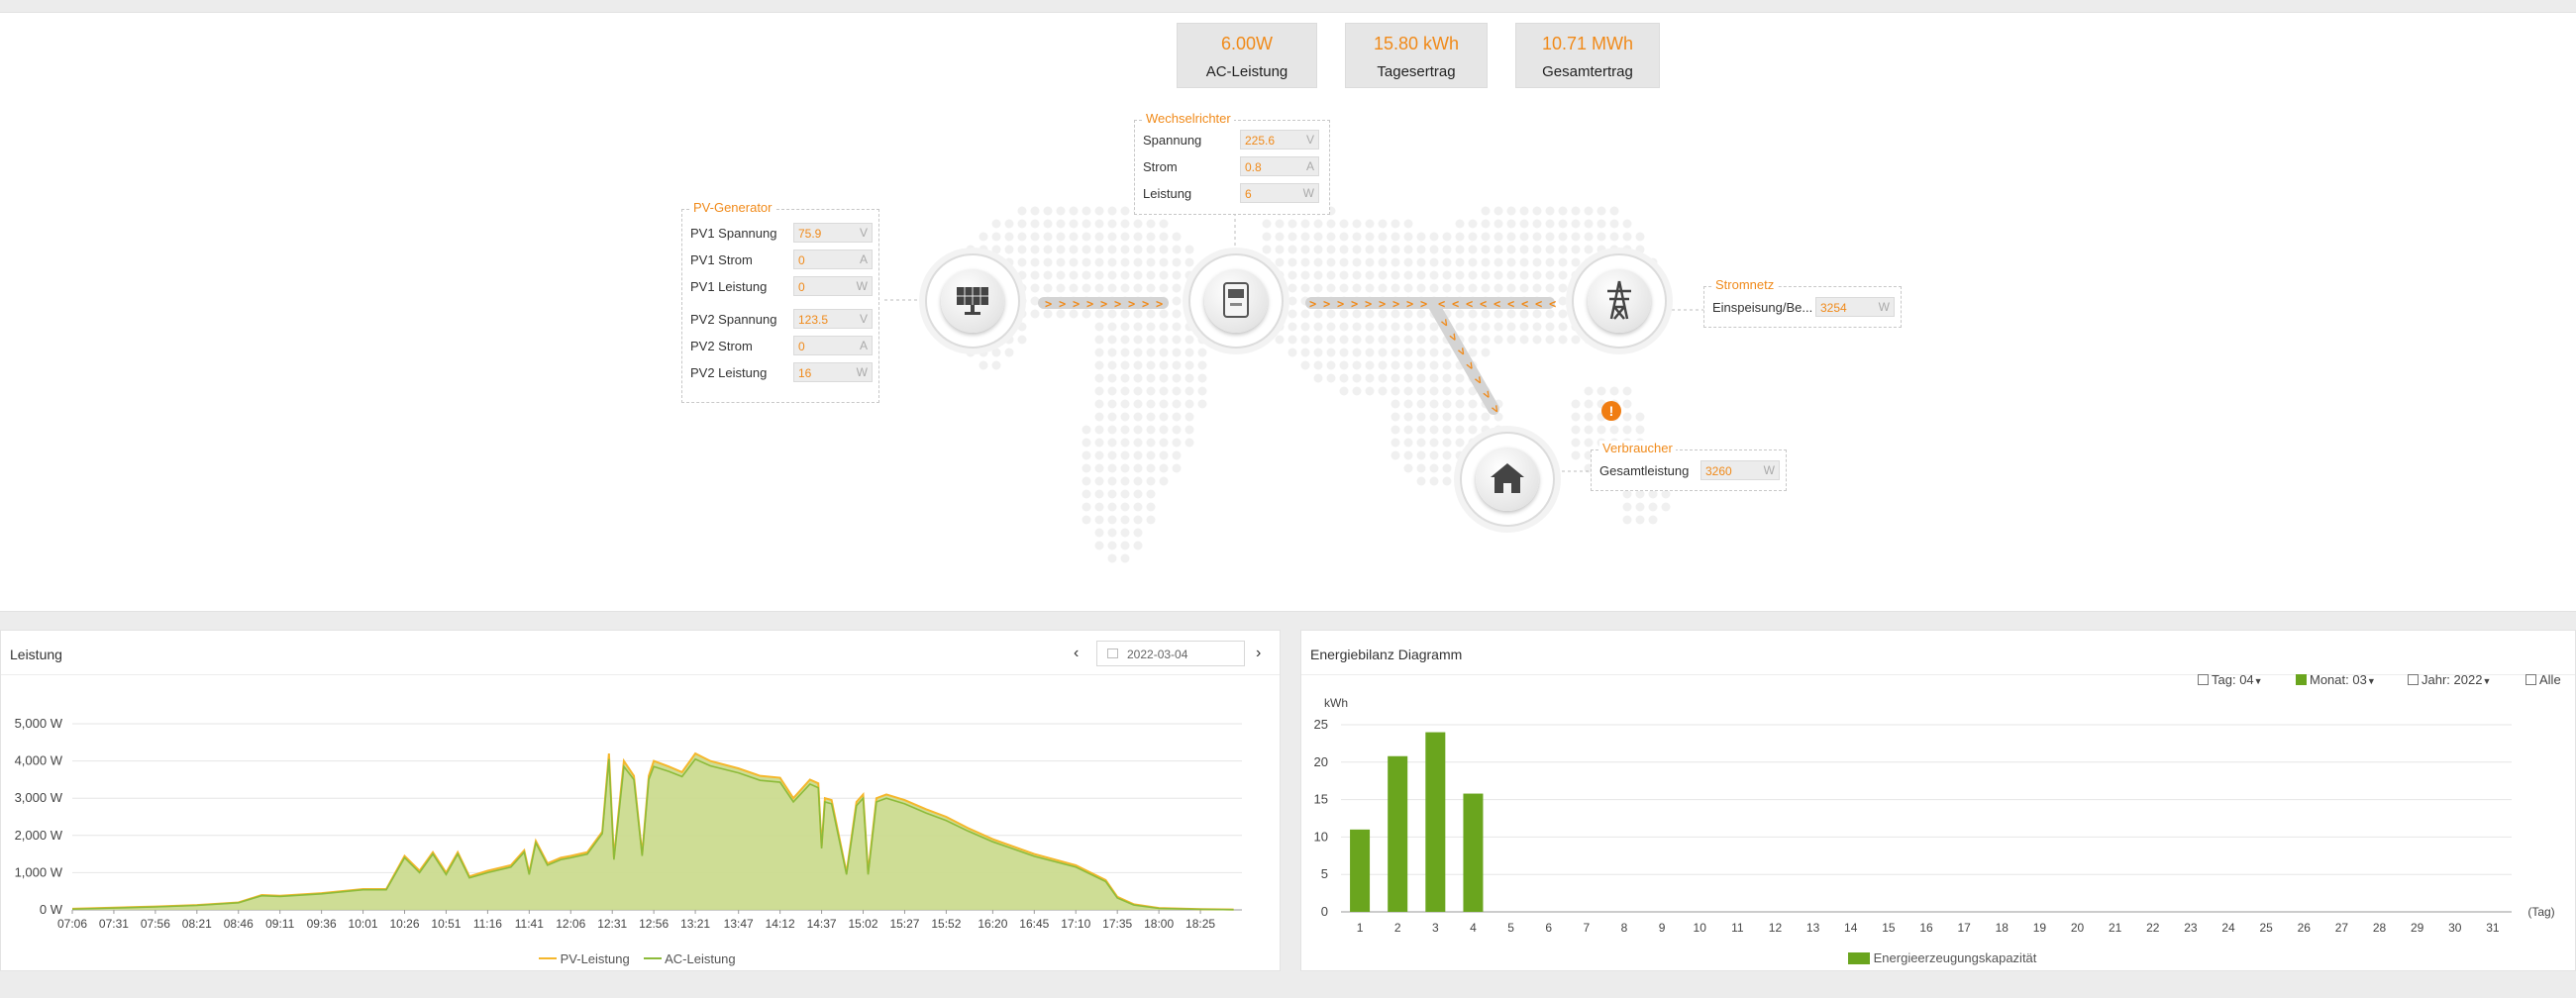 The image size is (2576, 998). What do you see at coordinates (39, 835) in the screenshot?
I see `y-tick-label: 2,000 W` at bounding box center [39, 835].